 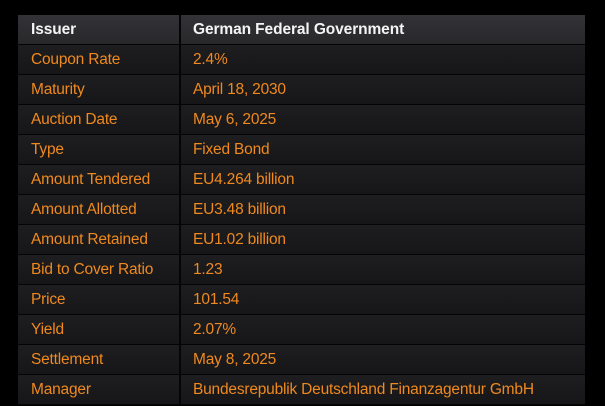 I want to click on table-row: Settlement May 8, 2025, so click(x=301, y=360).